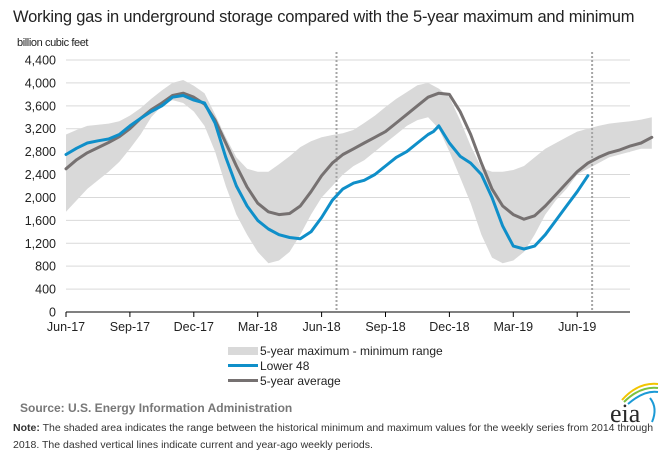 This screenshot has height=470, width=665. What do you see at coordinates (285, 365) in the screenshot?
I see `legend-label-lower48: Lower 48` at bounding box center [285, 365].